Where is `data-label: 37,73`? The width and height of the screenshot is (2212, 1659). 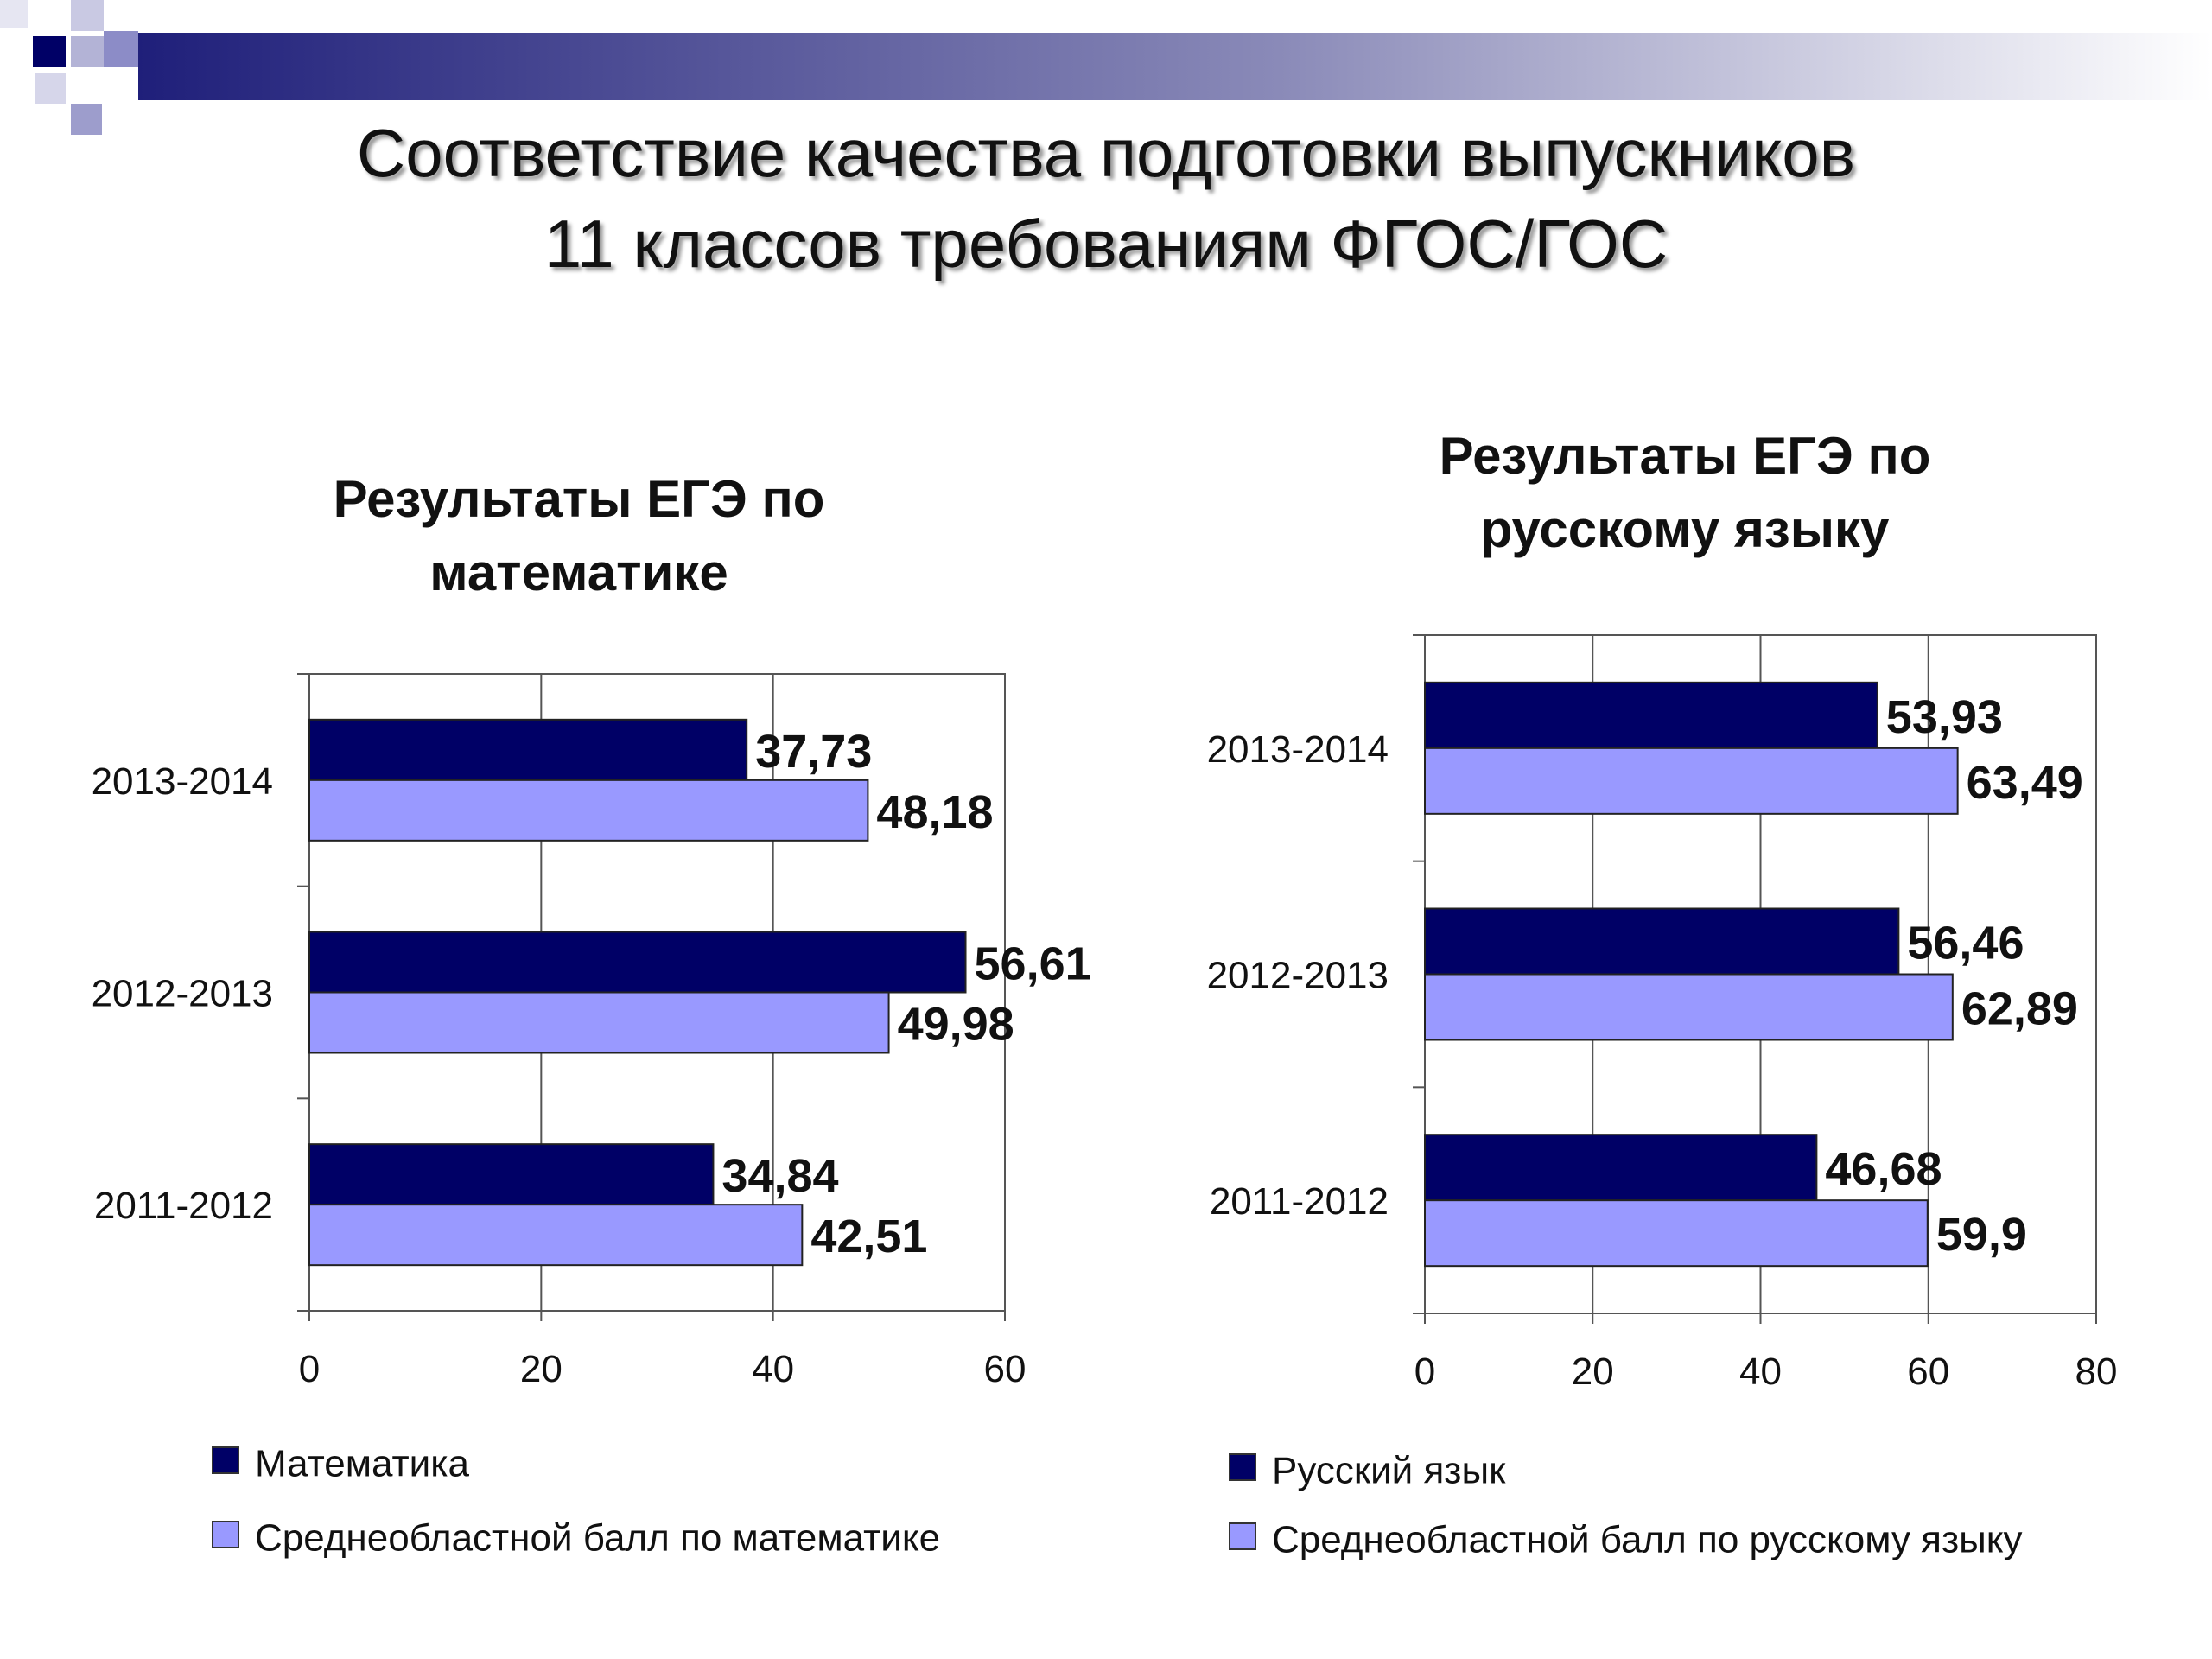 data-label: 37,73 is located at coordinates (813, 752).